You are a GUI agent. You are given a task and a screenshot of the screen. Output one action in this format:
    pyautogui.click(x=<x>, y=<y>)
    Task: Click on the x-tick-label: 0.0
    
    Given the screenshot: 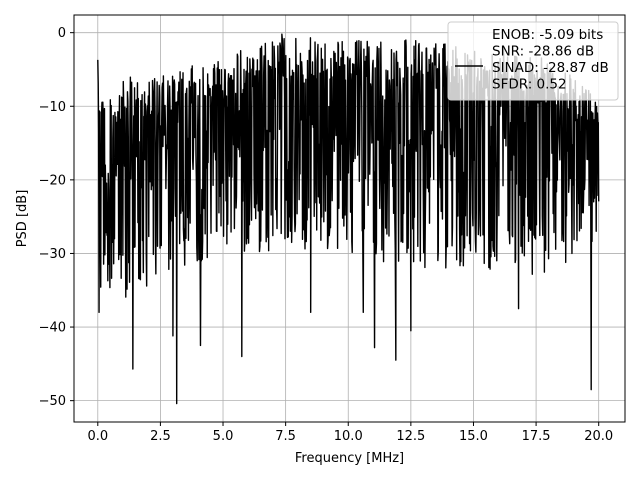 What is the action you would take?
    pyautogui.click(x=97, y=436)
    